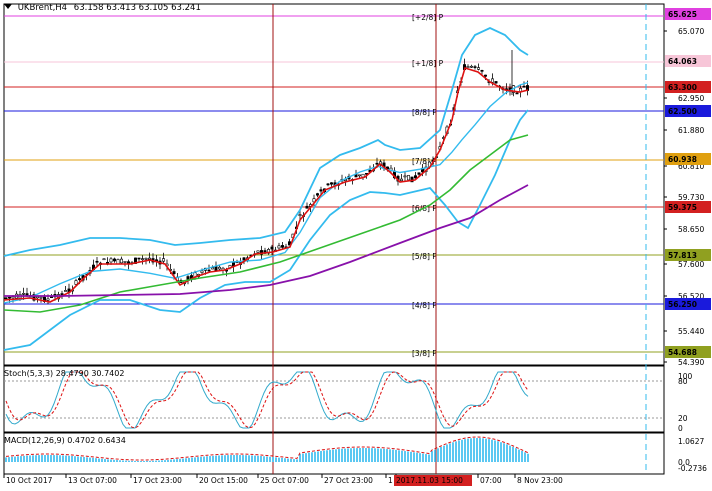  Describe the element at coordinates (691, 296) in the screenshot. I see `price-tick-label: 56.520` at that location.